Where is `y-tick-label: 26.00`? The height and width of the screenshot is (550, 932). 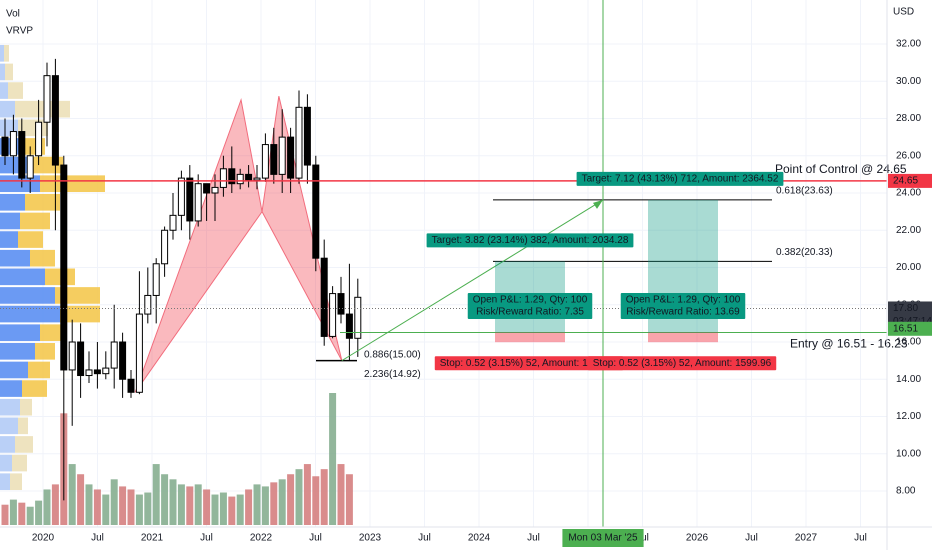
y-tick-label: 26.00 is located at coordinates (908, 155).